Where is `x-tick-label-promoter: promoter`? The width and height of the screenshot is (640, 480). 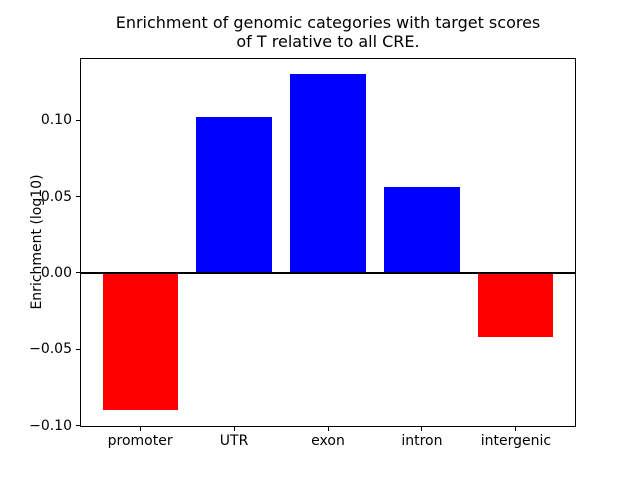
x-tick-label-promoter: promoter is located at coordinates (140, 441).